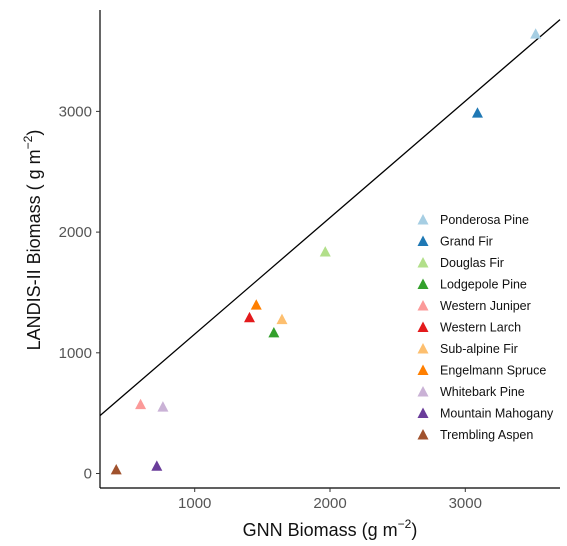  I want to click on x-axis-title: GNN Biomass (g m−2), so click(330, 528).